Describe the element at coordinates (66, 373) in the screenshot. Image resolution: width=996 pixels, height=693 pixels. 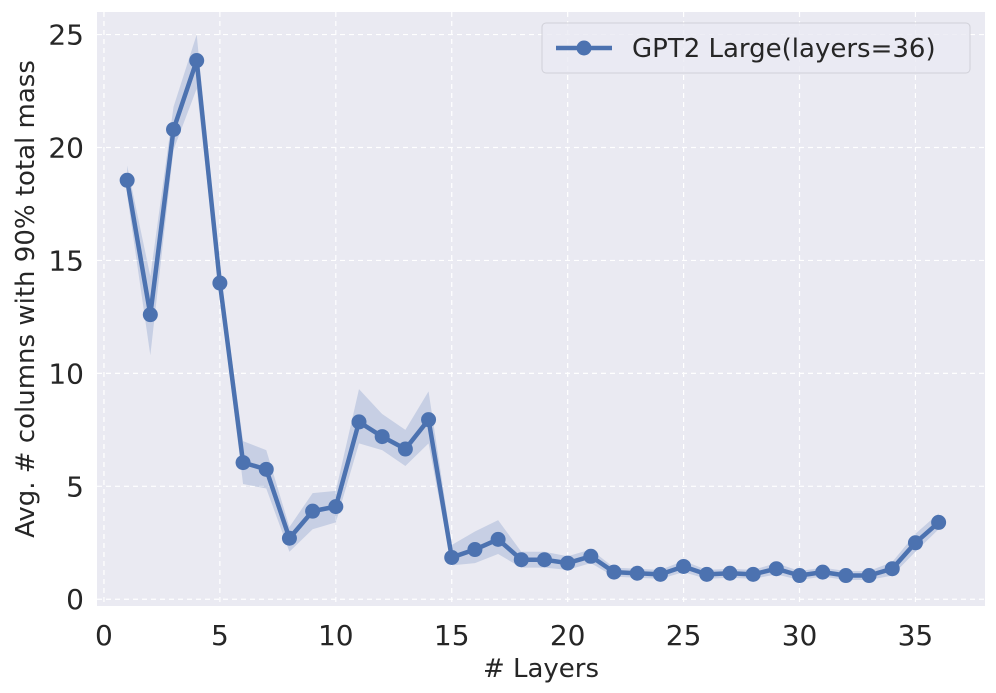
I see `y-tick-label: 10` at that location.